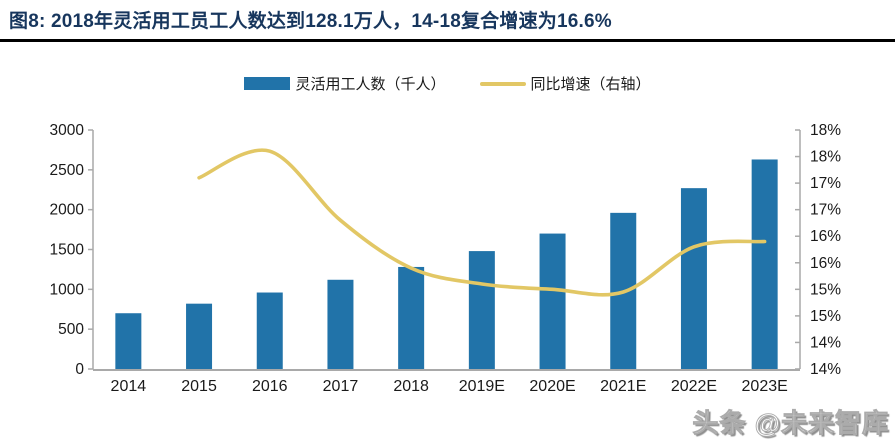 The height and width of the screenshot is (441, 895). What do you see at coordinates (411, 386) in the screenshot?
I see `x-axis-label: 2018` at bounding box center [411, 386].